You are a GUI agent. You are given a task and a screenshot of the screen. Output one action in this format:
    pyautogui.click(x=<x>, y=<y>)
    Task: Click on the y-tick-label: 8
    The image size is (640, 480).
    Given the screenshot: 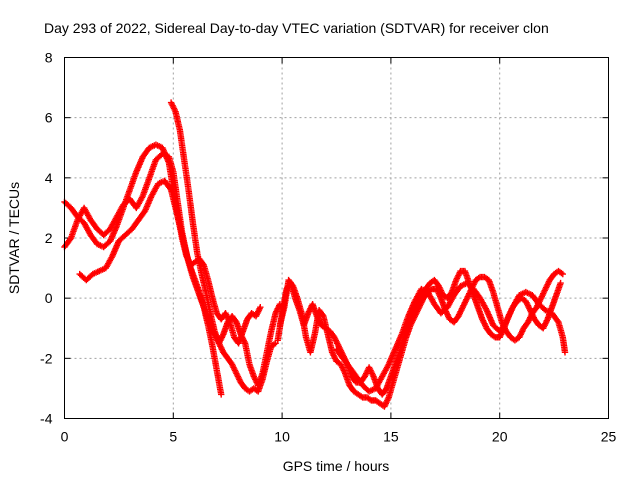 What is the action you would take?
    pyautogui.click(x=49, y=58)
    